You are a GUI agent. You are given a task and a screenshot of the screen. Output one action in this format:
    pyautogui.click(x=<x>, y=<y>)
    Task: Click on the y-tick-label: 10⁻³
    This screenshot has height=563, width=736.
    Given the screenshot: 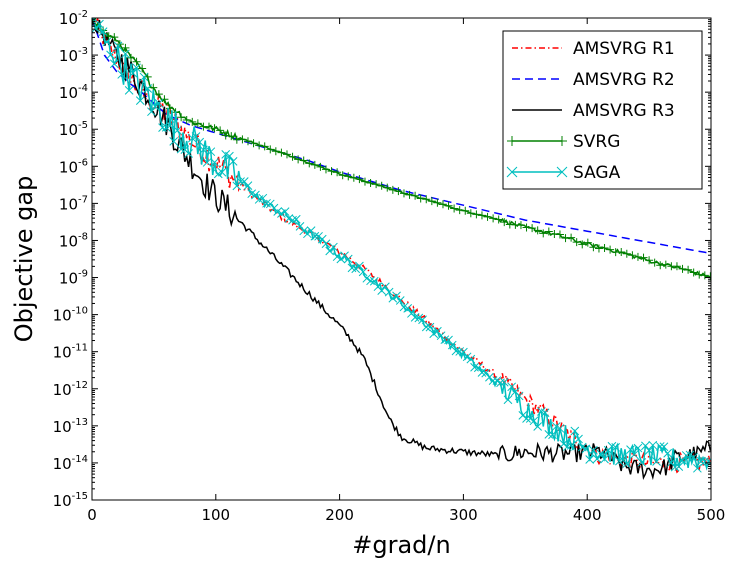 What is the action you would take?
    pyautogui.click(x=73, y=55)
    